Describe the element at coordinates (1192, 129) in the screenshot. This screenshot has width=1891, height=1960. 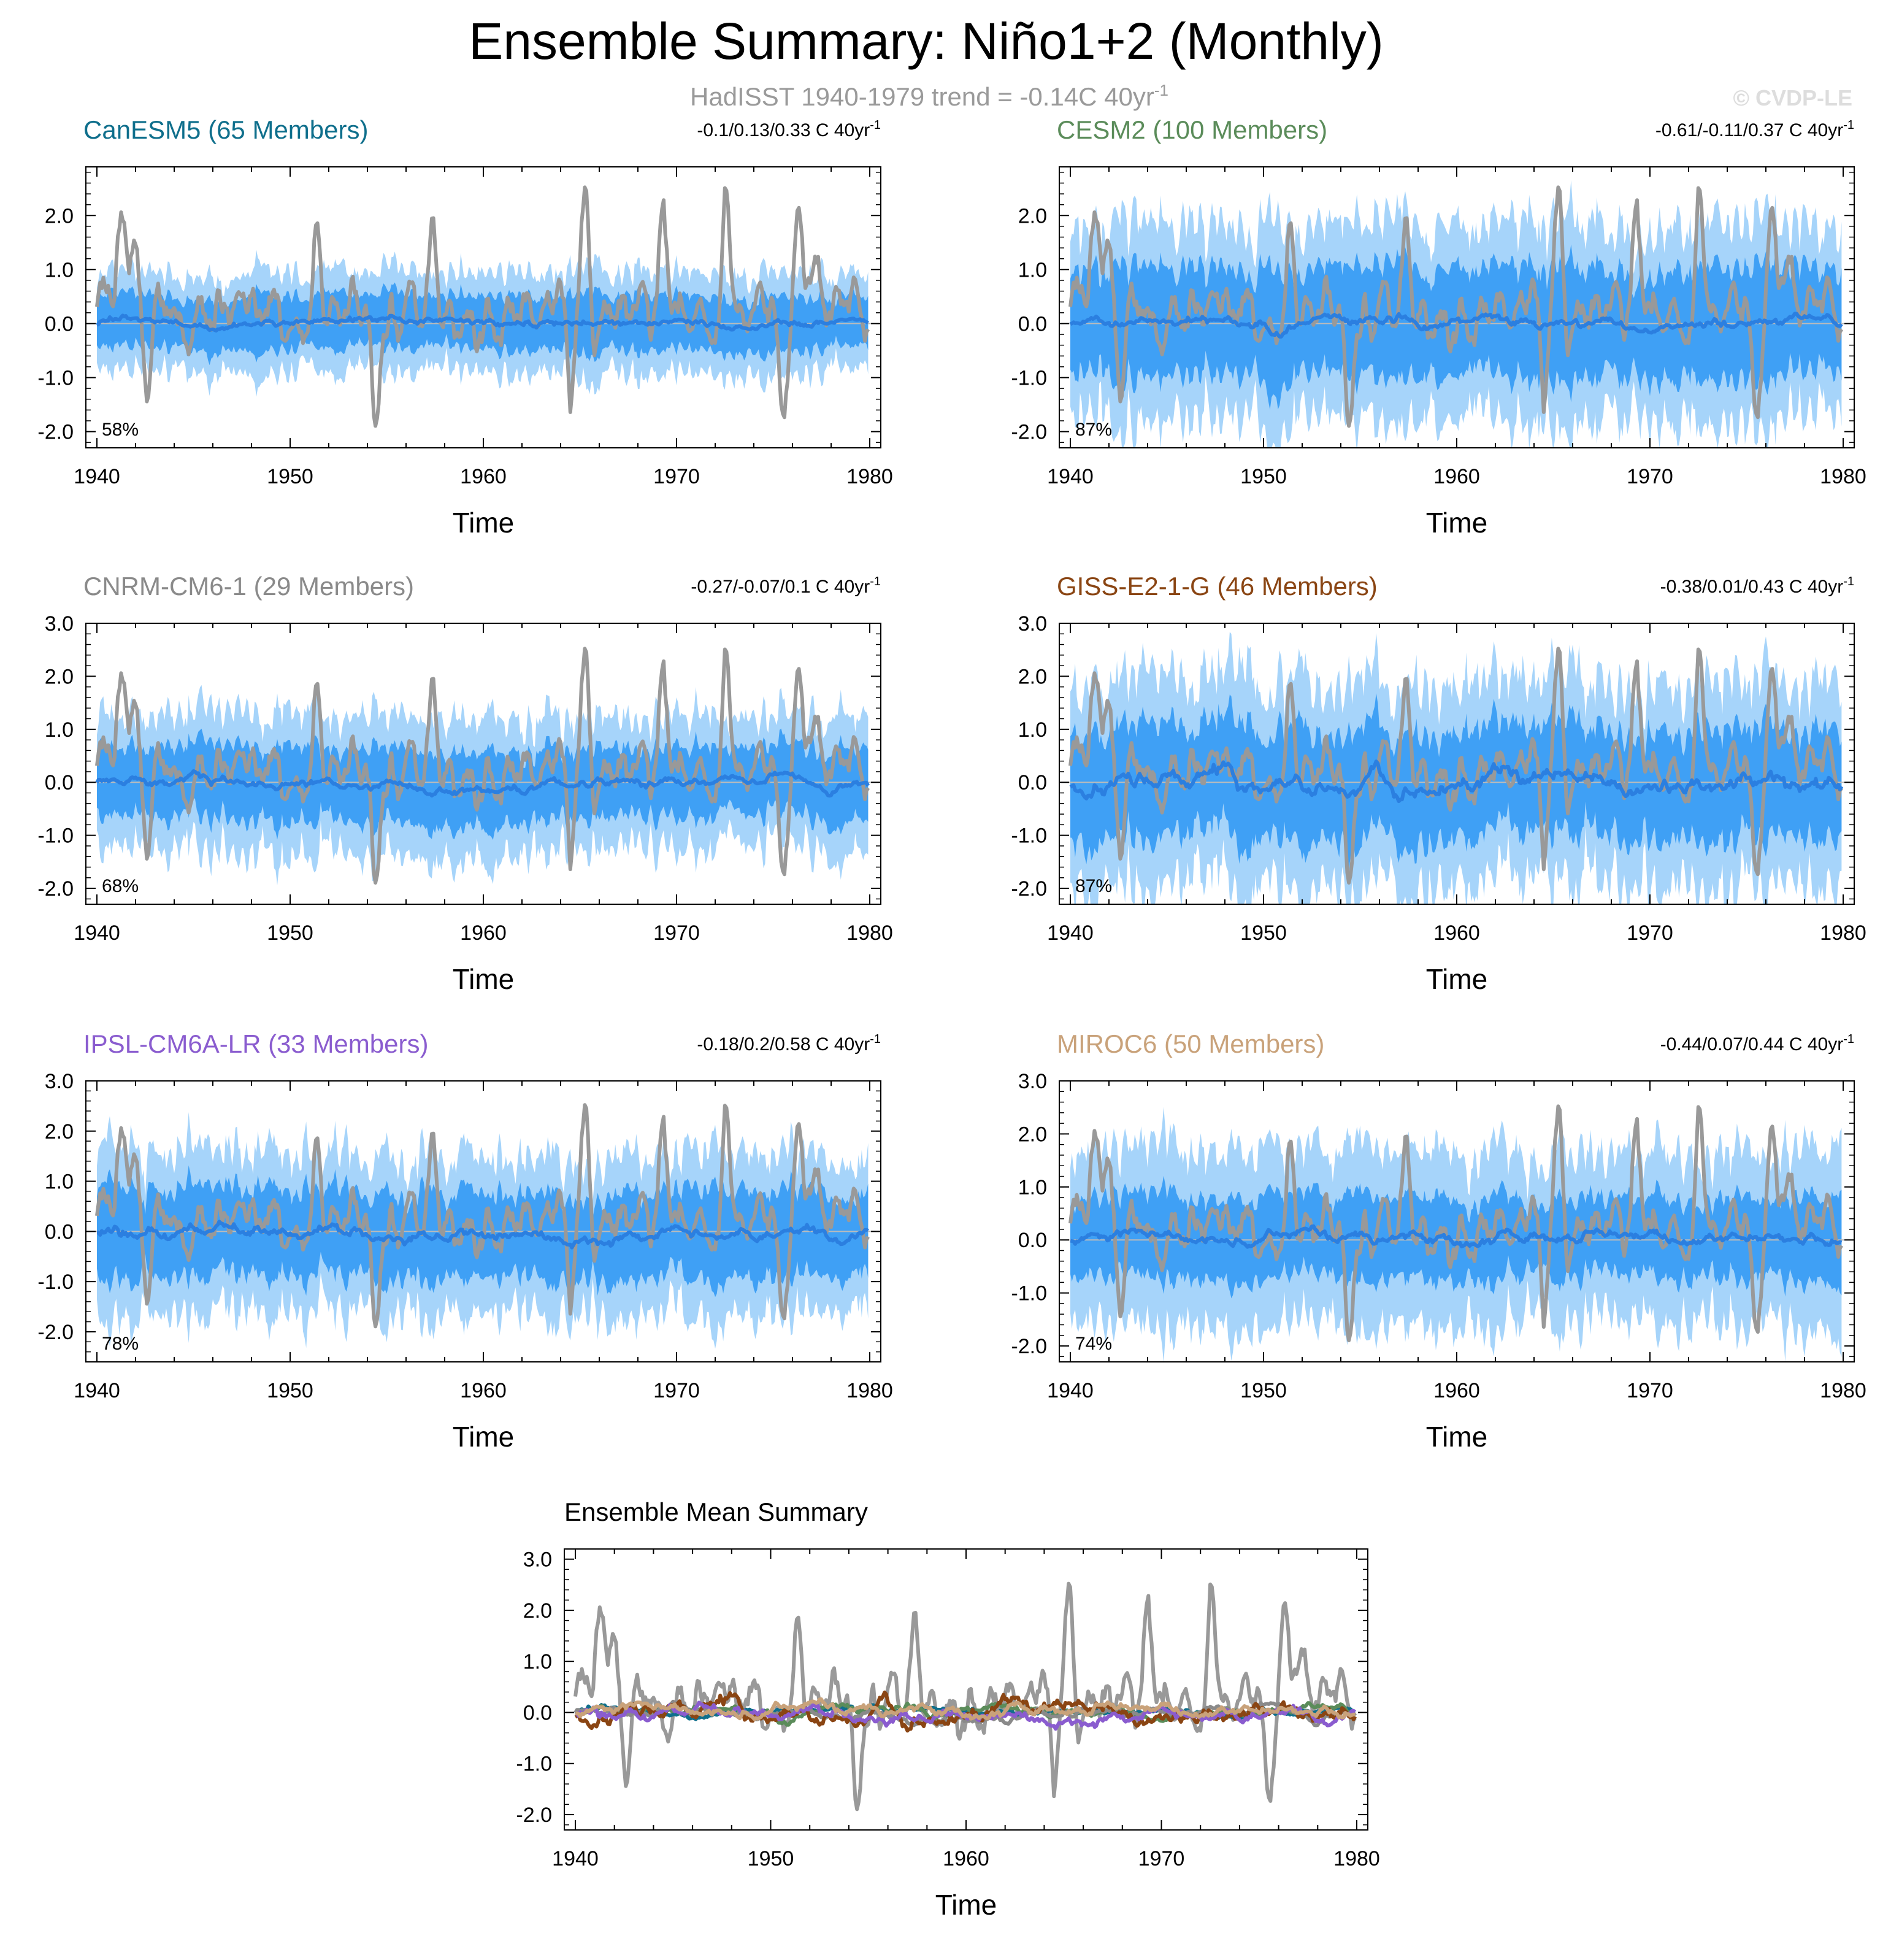
I see `panel-title: CESM2 (100 Members)` at that location.